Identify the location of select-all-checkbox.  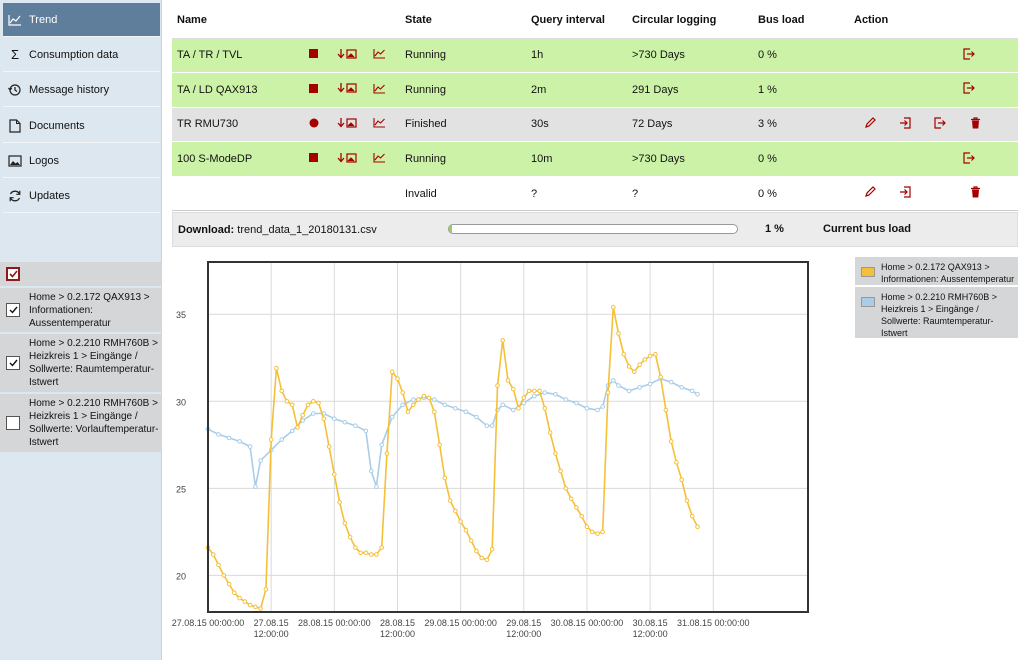
(13, 274).